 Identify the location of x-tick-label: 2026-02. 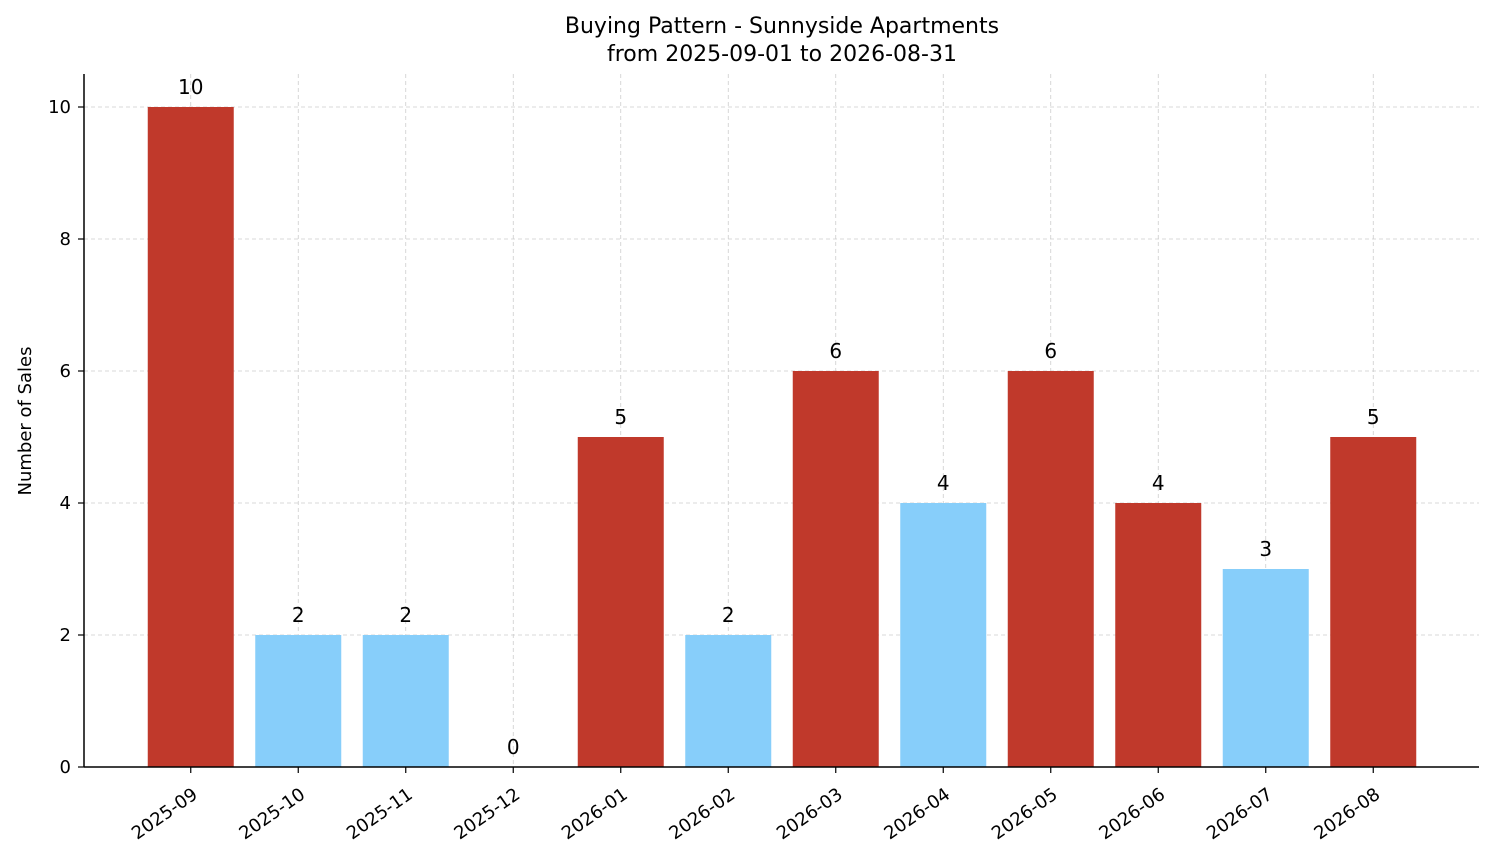
(702, 814).